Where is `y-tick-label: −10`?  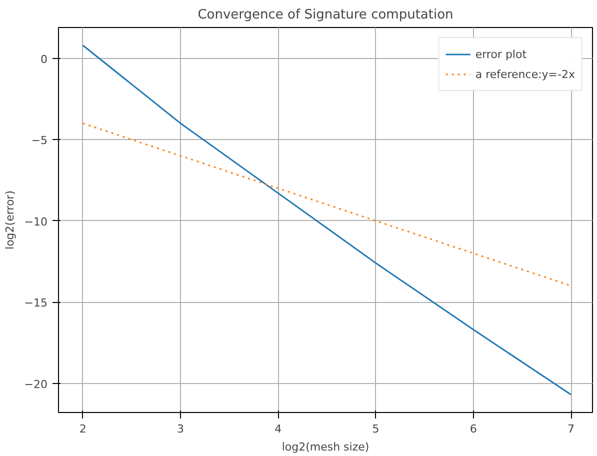 y-tick-label: −10 is located at coordinates (36, 221).